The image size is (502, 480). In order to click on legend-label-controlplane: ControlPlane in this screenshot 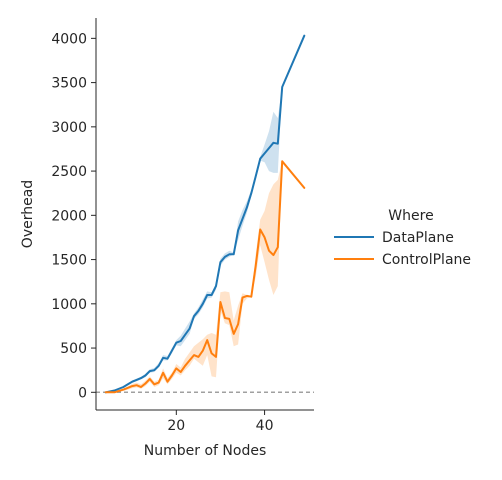, I will do `click(426, 260)`.